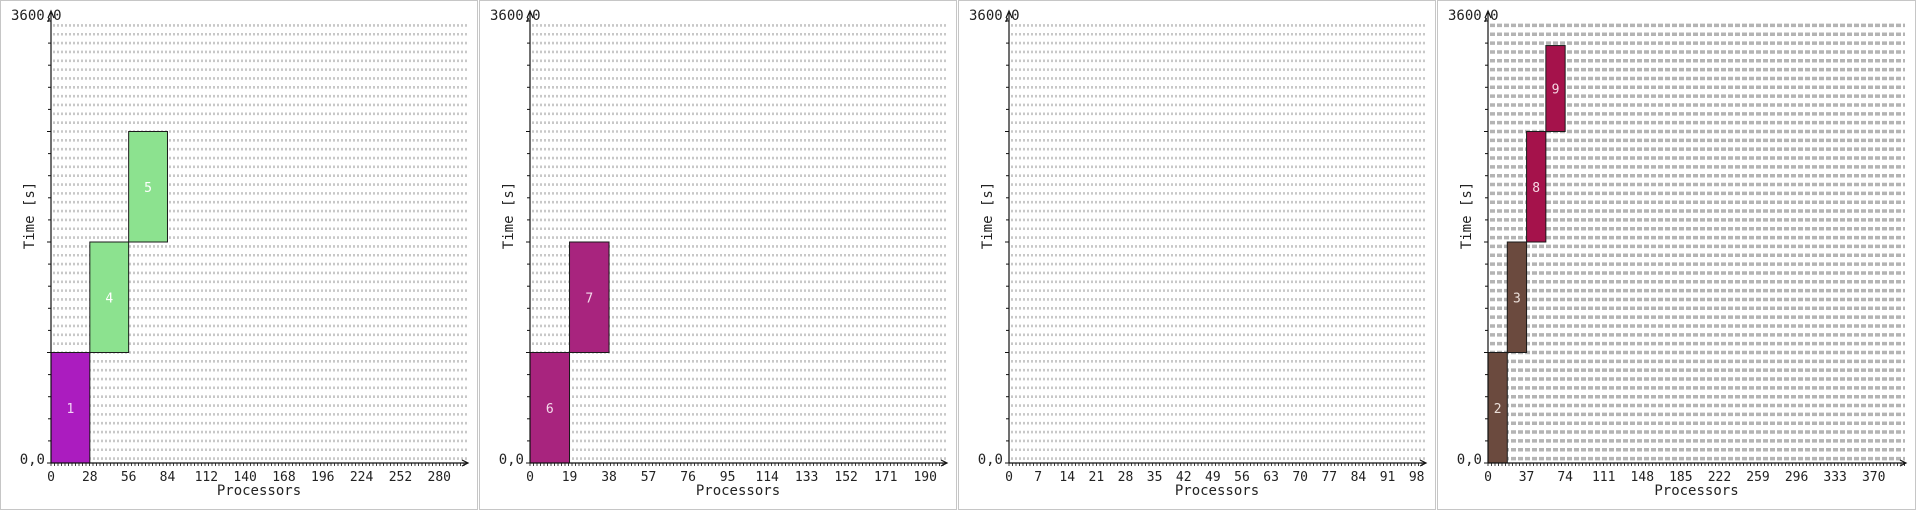 The image size is (1916, 512). Describe the element at coordinates (1642, 477) in the screenshot. I see `x-tick-label: 148` at that location.